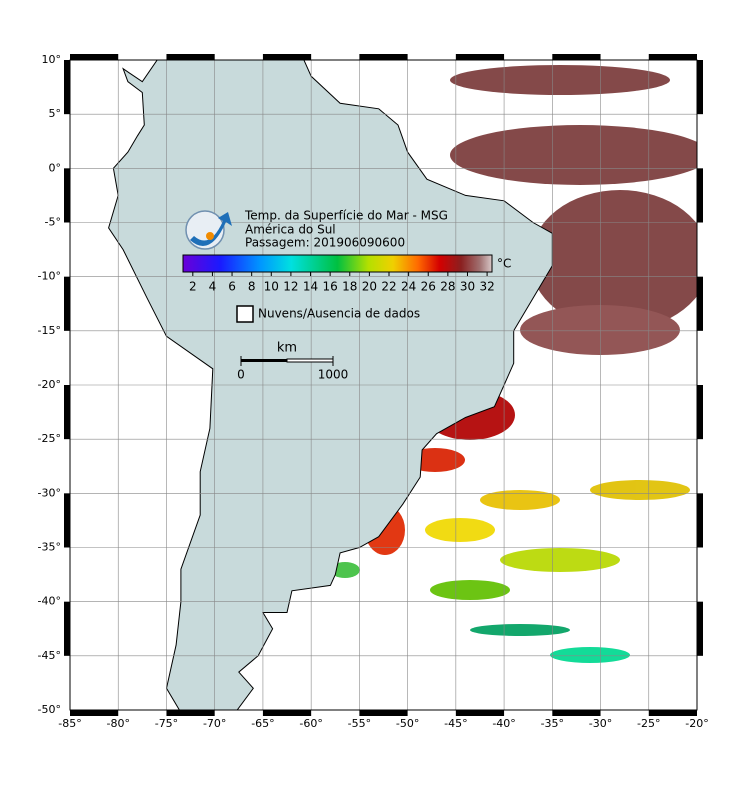 Image resolution: width=741 pixels, height=785 pixels. I want to click on colorbar-tick-label: 16, so click(330, 287).